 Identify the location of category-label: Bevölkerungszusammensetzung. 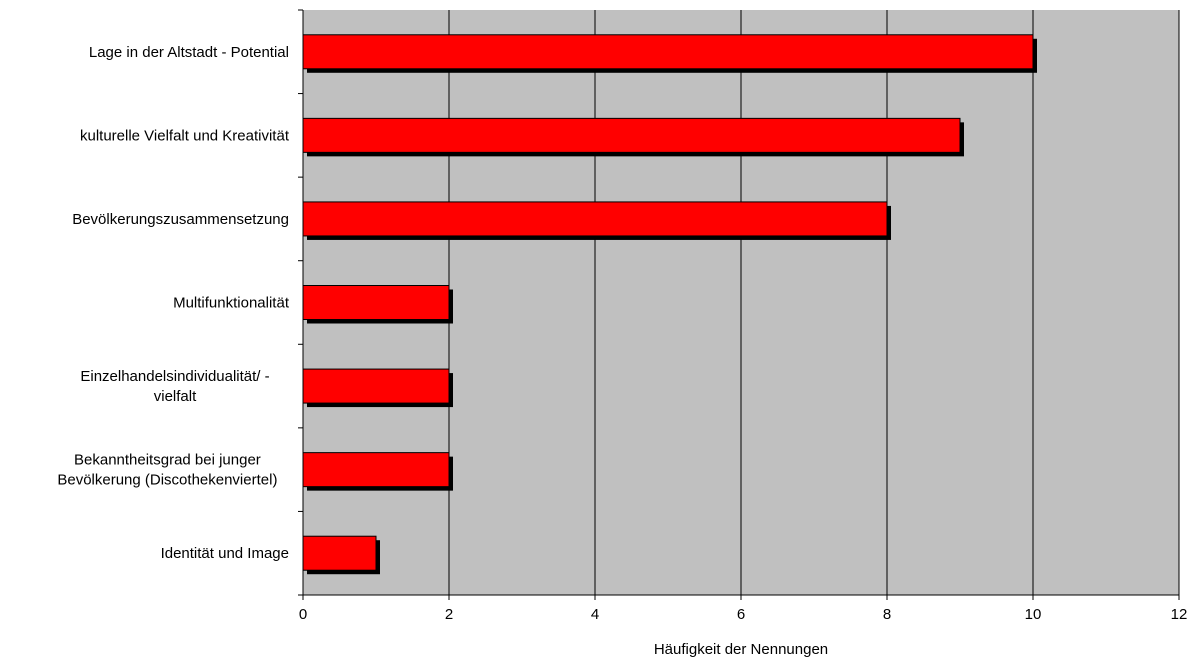
(180, 219).